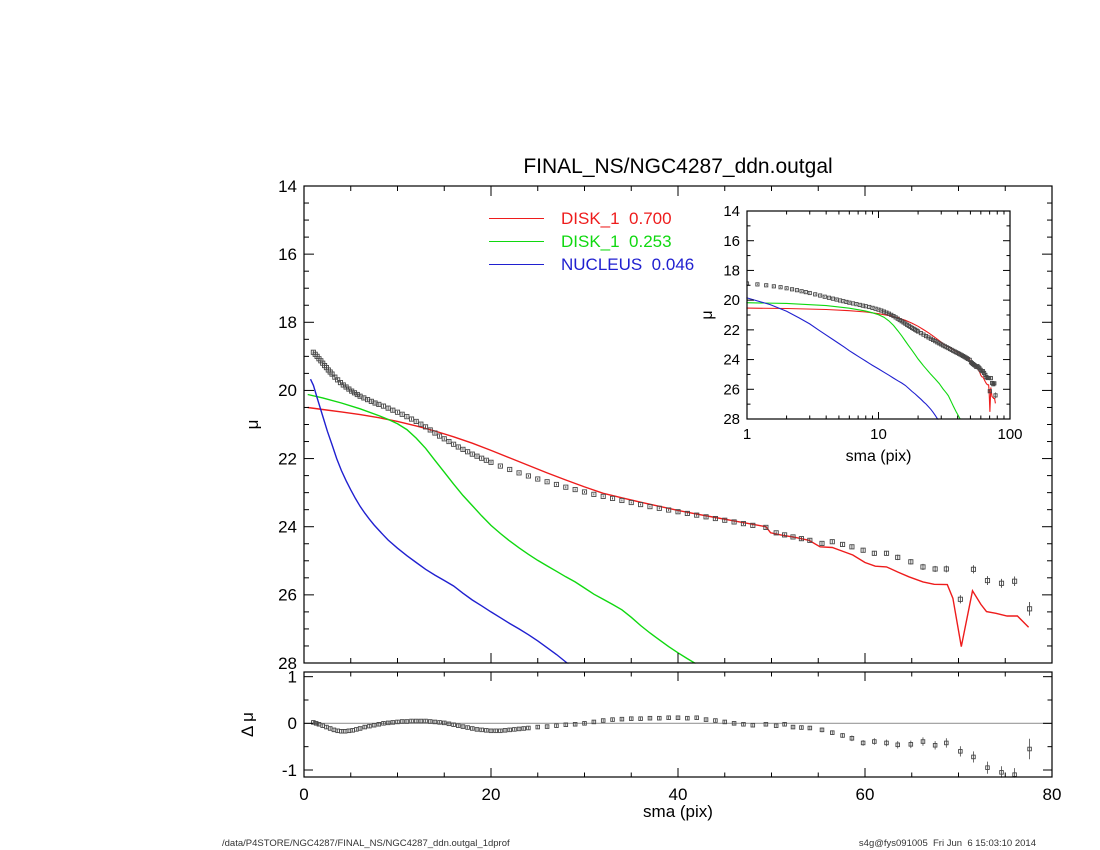  What do you see at coordinates (678, 811) in the screenshot?
I see `x-axis-label-res: sma (pix)` at bounding box center [678, 811].